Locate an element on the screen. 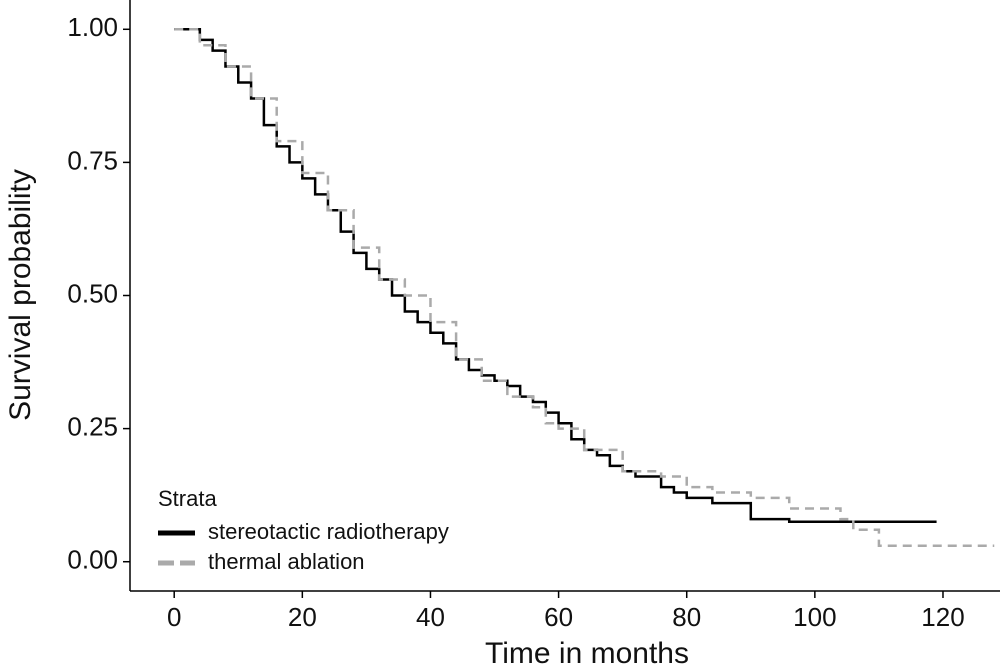 This screenshot has height=671, width=1000. x-tick-label: 0 is located at coordinates (174, 617).